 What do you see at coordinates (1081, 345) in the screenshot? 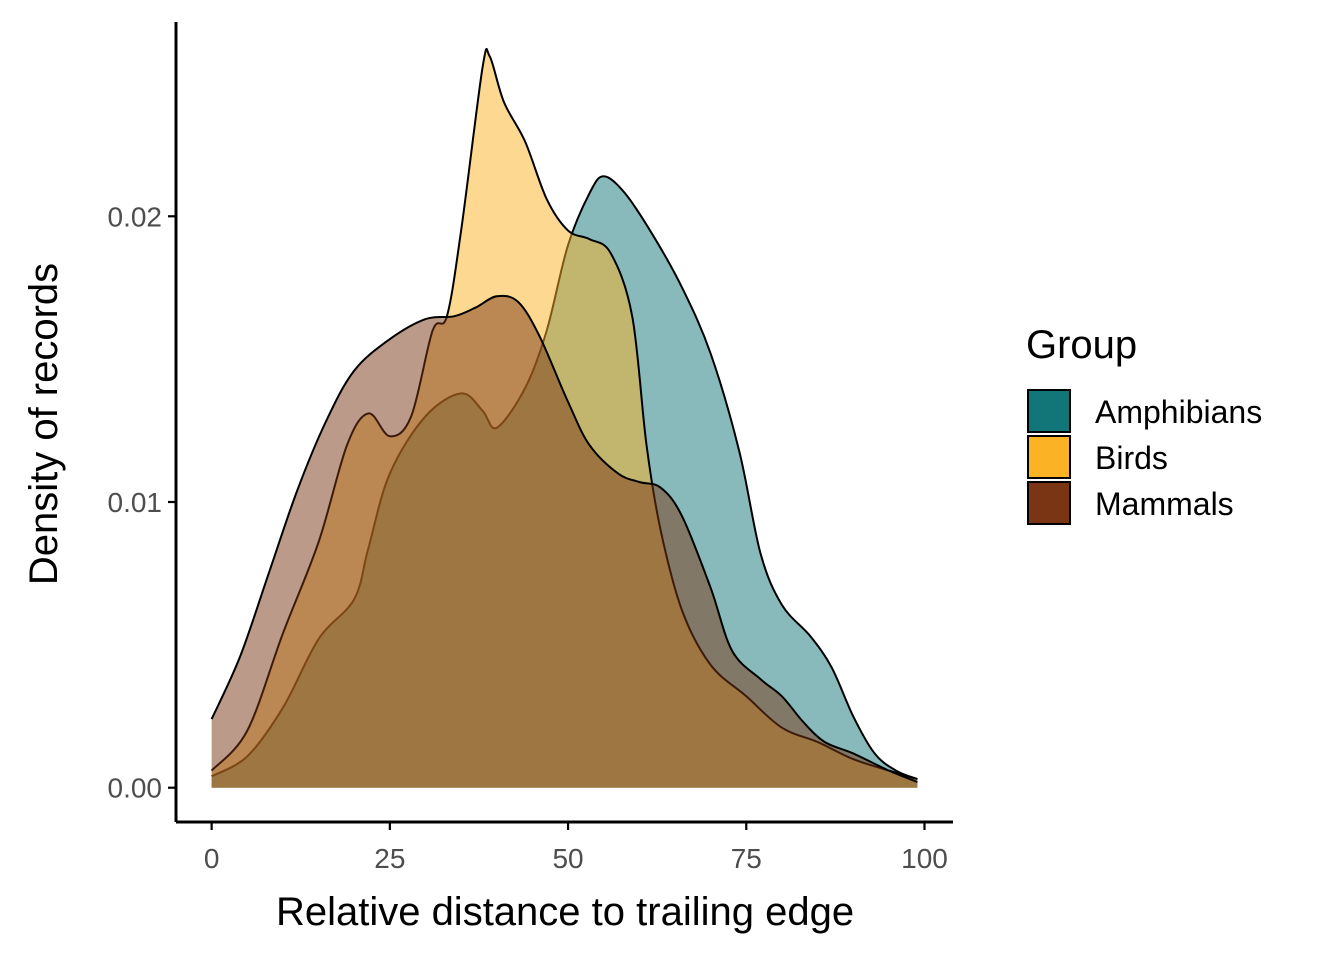
I see `legend-title: Group` at bounding box center [1081, 345].